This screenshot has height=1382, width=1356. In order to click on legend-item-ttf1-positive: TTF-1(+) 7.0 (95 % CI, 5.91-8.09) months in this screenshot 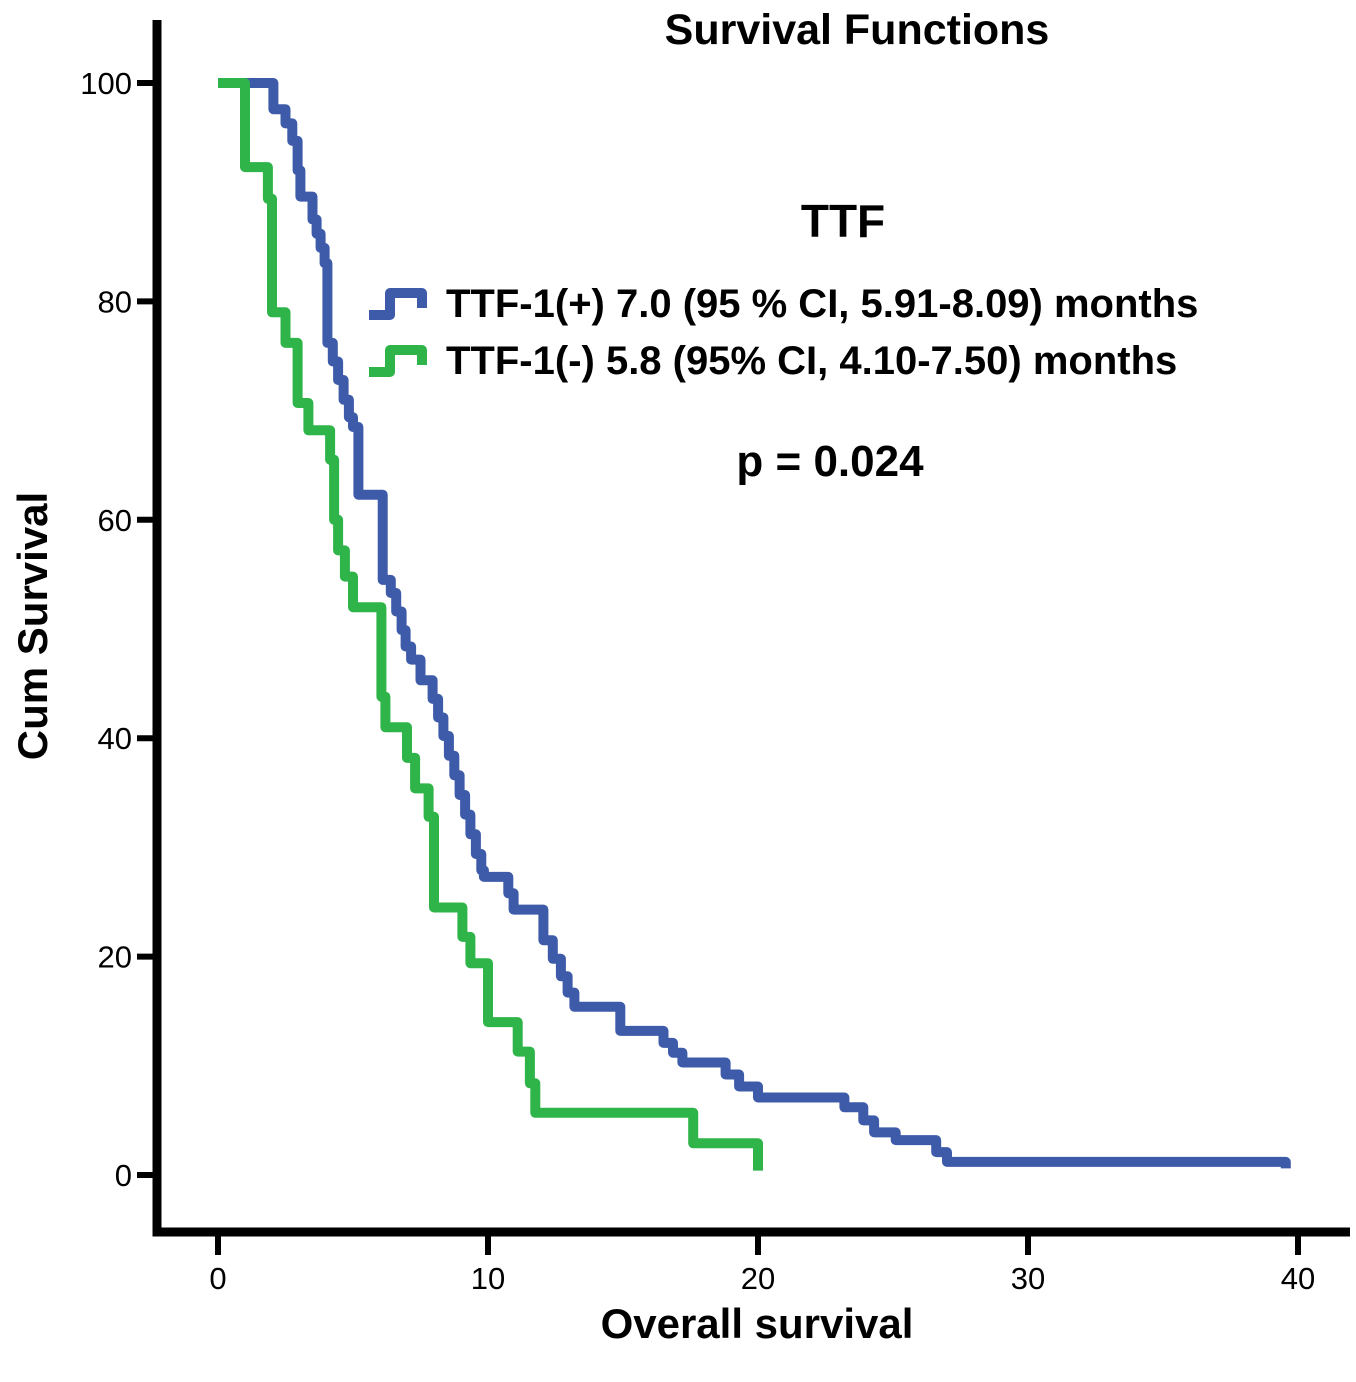, I will do `click(781, 304)`.